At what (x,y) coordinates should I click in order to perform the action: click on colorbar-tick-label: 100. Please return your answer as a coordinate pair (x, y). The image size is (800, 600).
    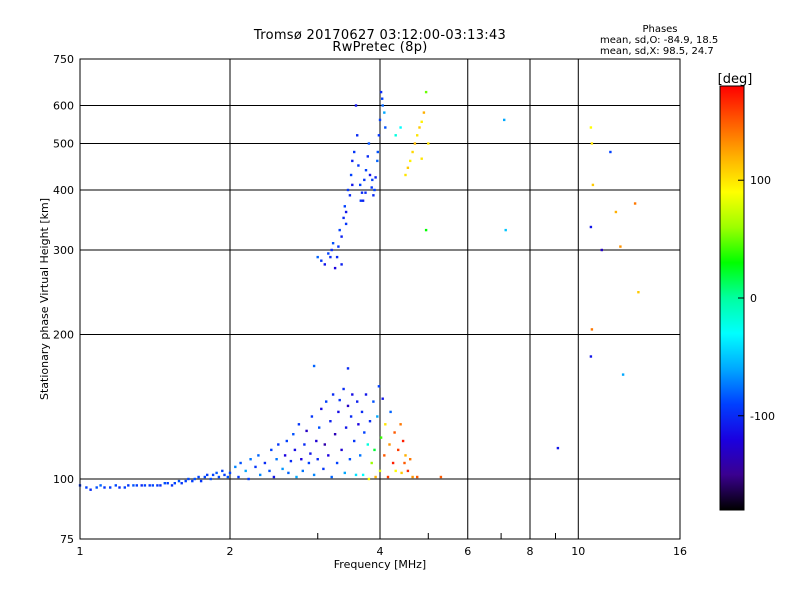
    Looking at the image, I should click on (760, 180).